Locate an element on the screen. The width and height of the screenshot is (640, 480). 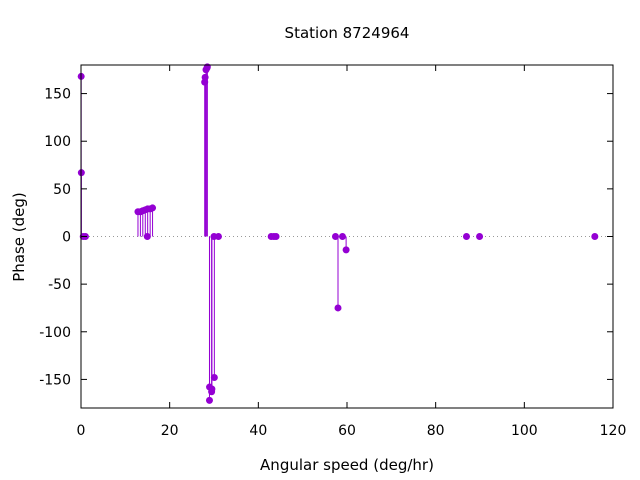
x-tick-label: 20 is located at coordinates (170, 431).